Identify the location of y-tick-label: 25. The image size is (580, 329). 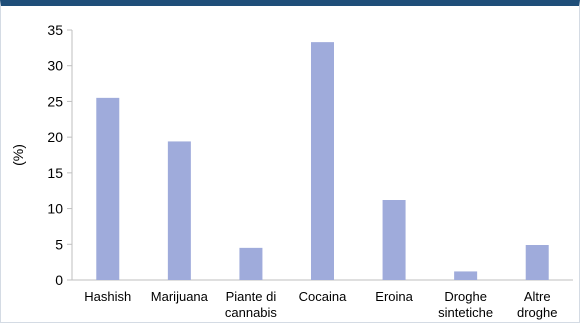
(55, 101).